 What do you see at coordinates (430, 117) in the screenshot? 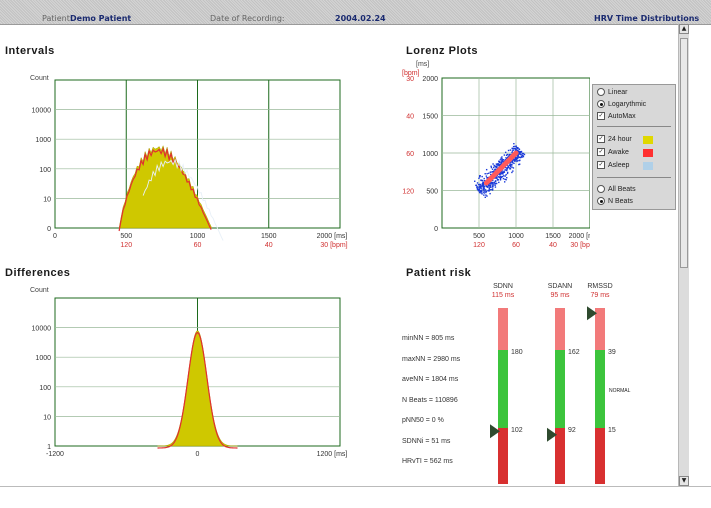
I see `lorenz-y-tick: 1500` at bounding box center [430, 117].